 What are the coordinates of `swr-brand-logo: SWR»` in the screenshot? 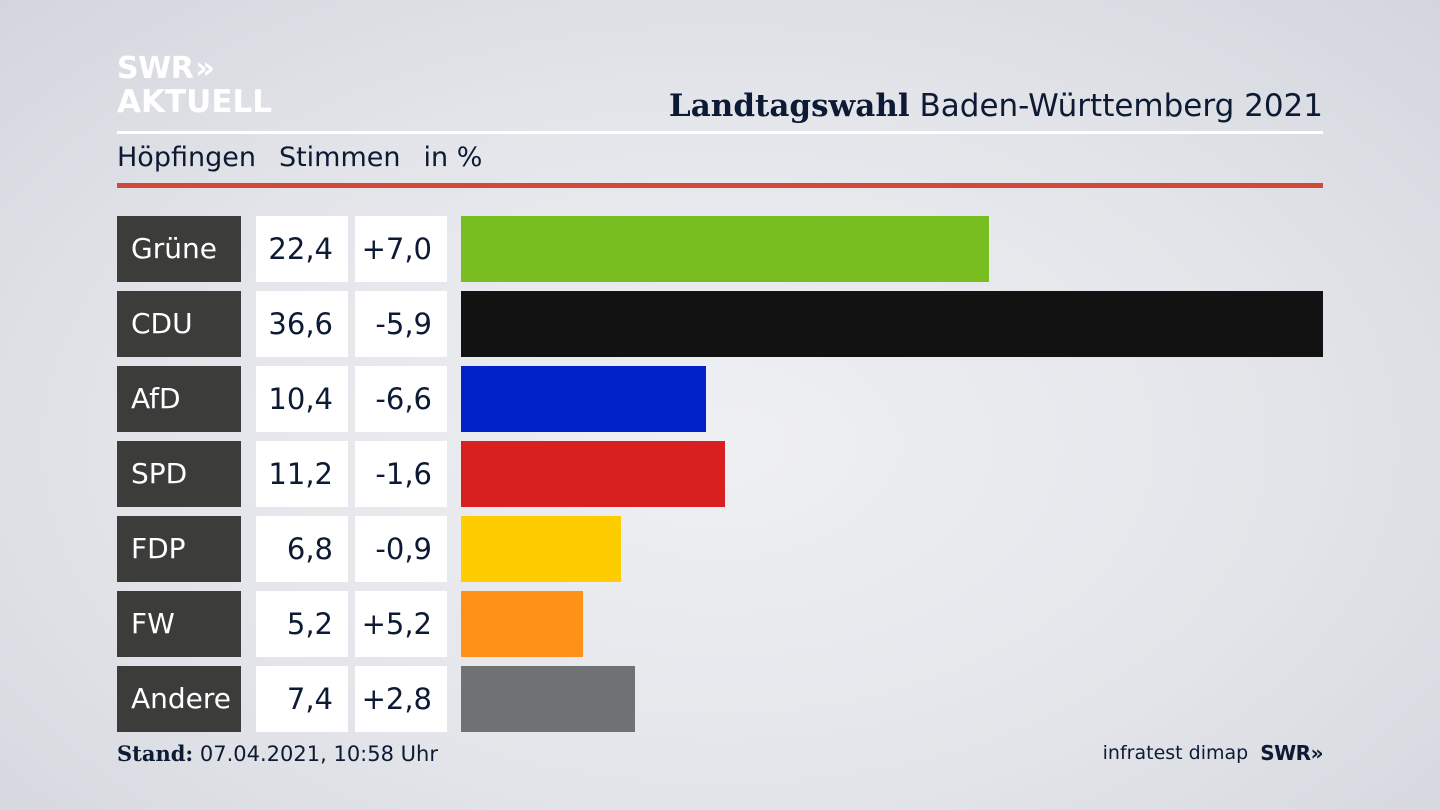 It's located at (1291, 753).